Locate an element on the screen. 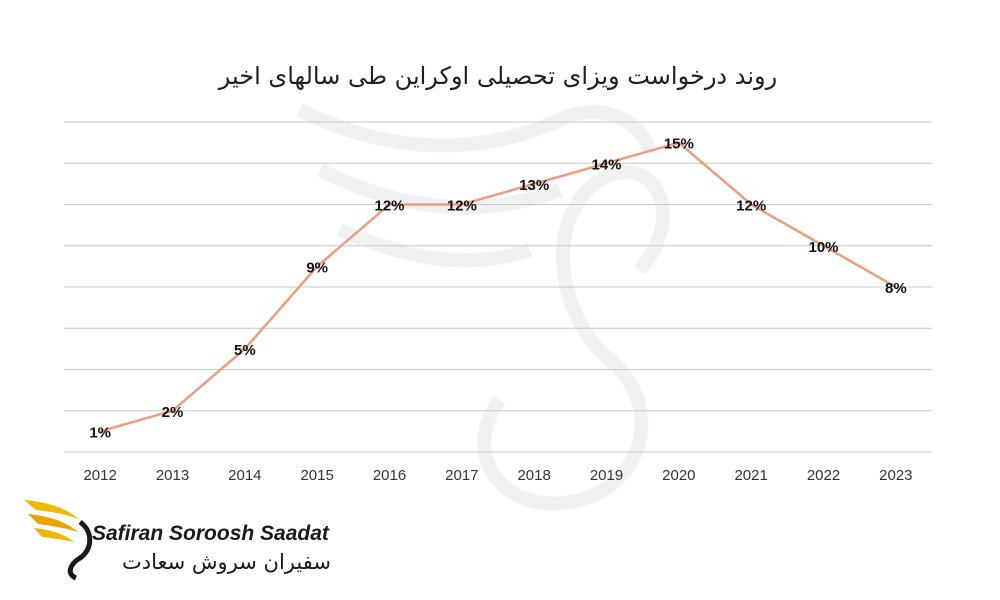 The image size is (1000, 600). x-tick-label: 2012 is located at coordinates (99, 475).